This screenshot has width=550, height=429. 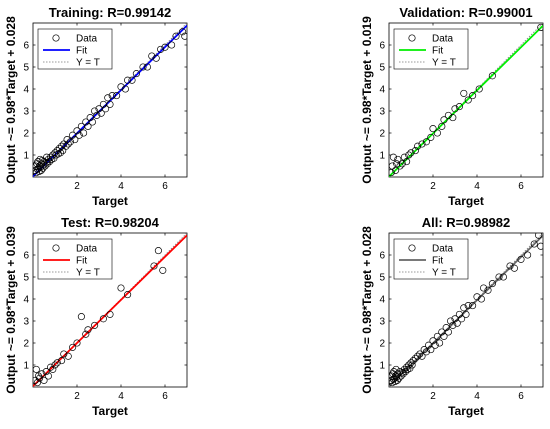 What do you see at coordinates (81, 51) in the screenshot?
I see `legend-label: Fit` at bounding box center [81, 51].